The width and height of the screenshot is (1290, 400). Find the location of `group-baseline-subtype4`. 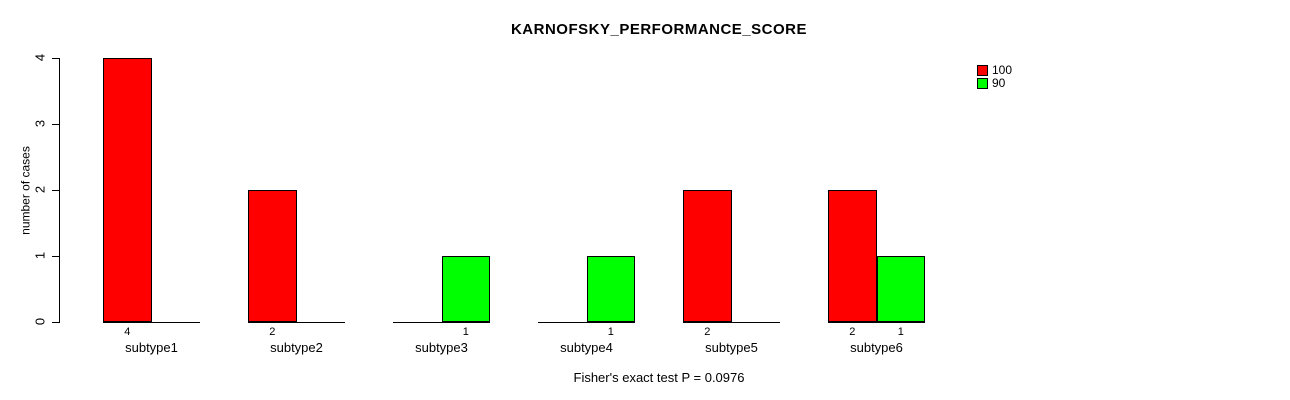

group-baseline-subtype4 is located at coordinates (586, 322).